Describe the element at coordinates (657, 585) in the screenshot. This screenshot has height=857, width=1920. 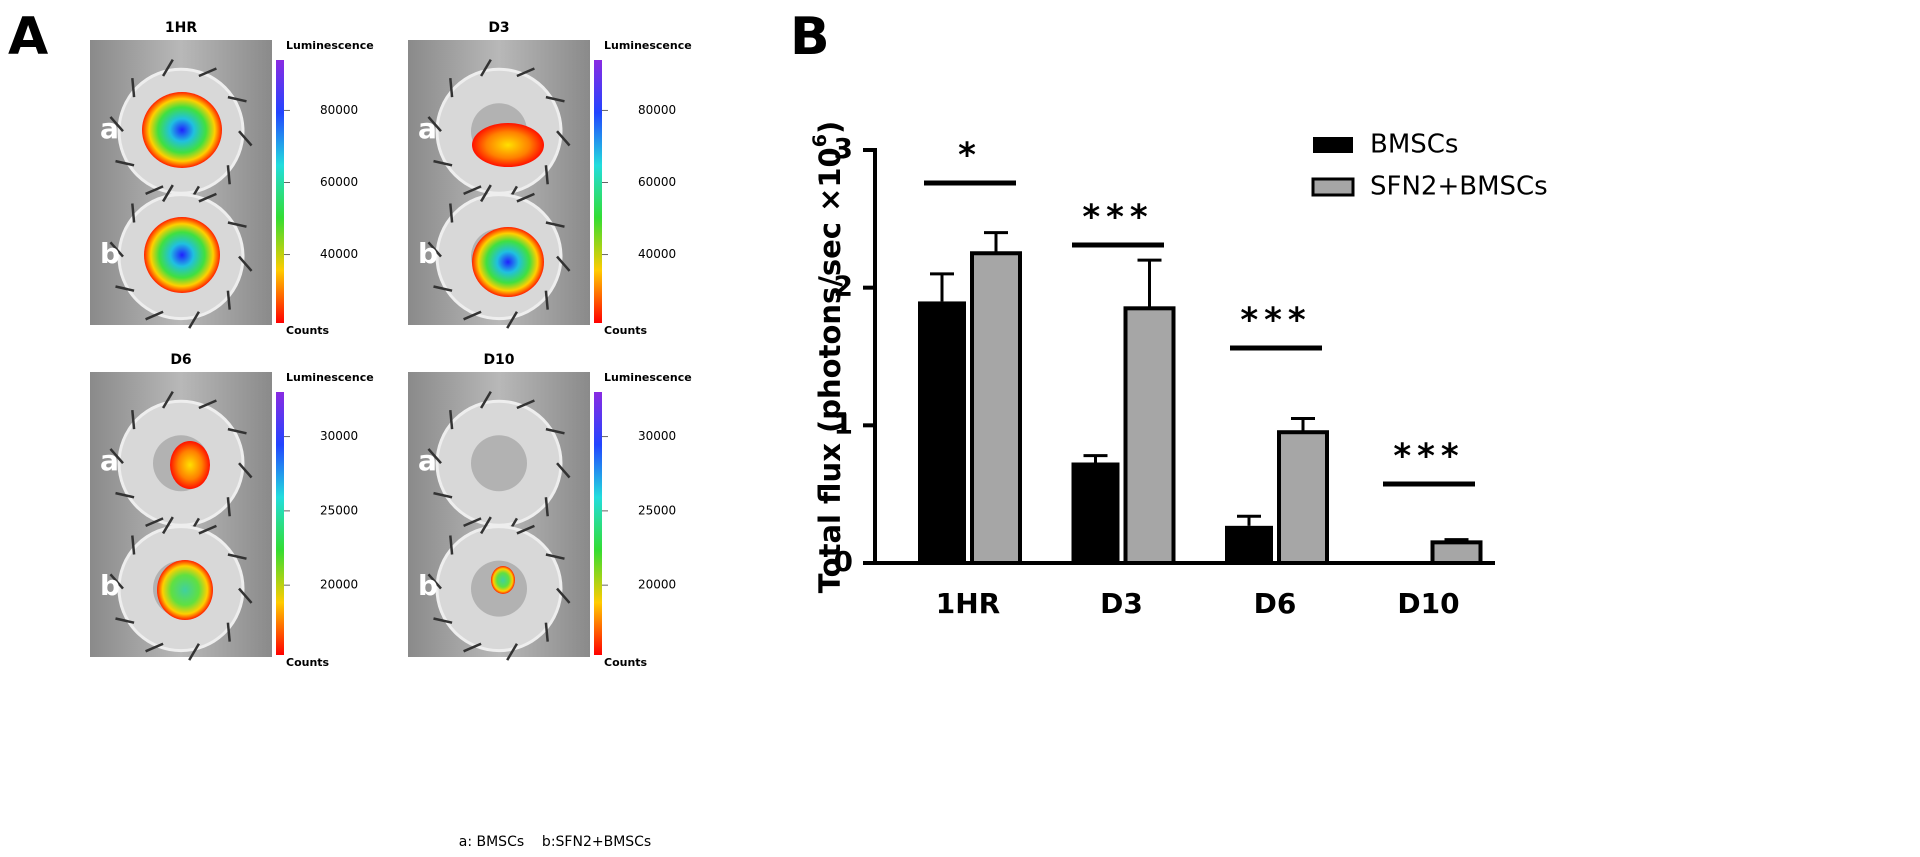
I see `colorbar-tick-label: 20000` at that location.